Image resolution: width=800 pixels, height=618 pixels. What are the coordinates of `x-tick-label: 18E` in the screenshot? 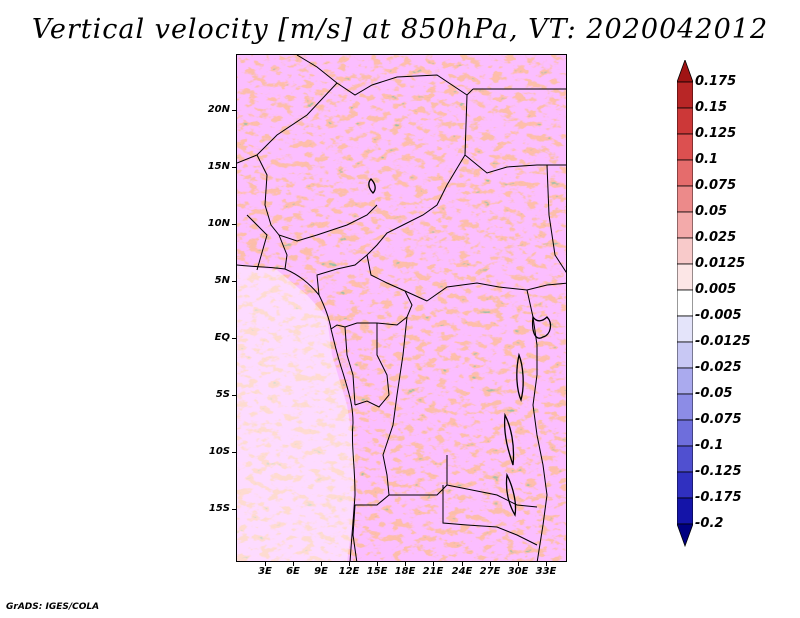 It's located at (405, 571).